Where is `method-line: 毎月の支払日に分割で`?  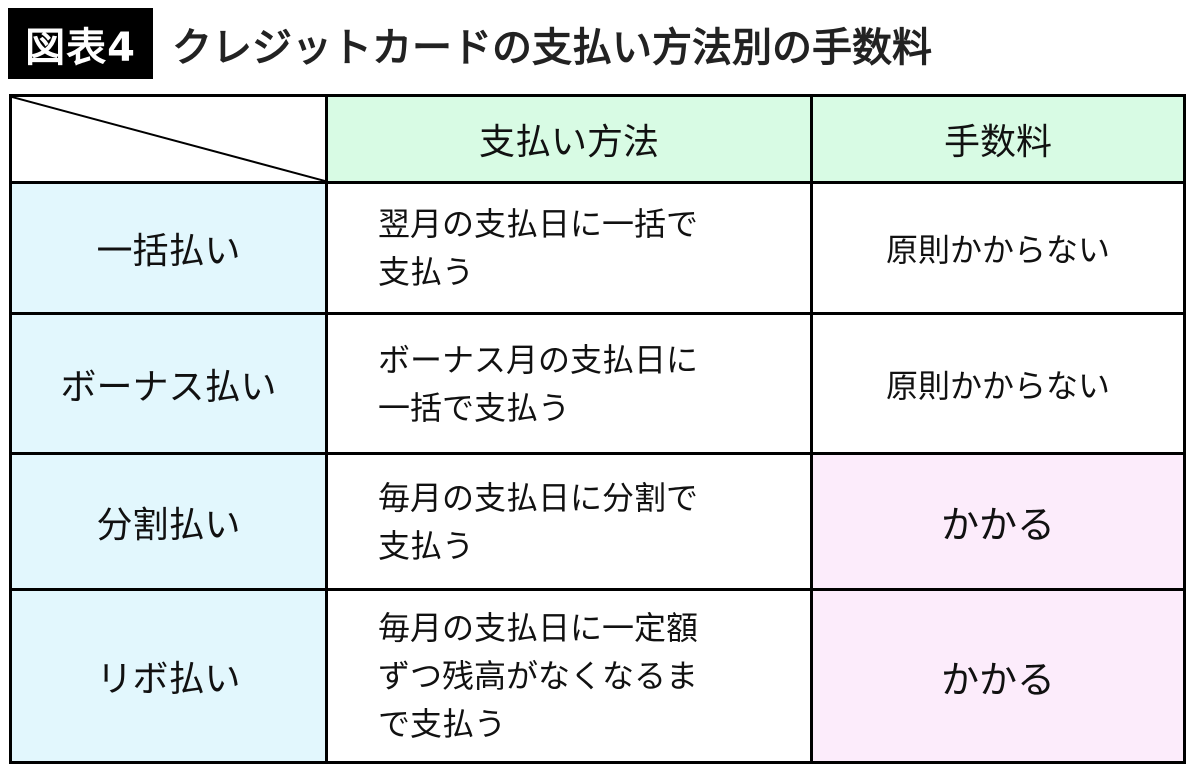 method-line: 毎月の支払日に分割で is located at coordinates (538, 497).